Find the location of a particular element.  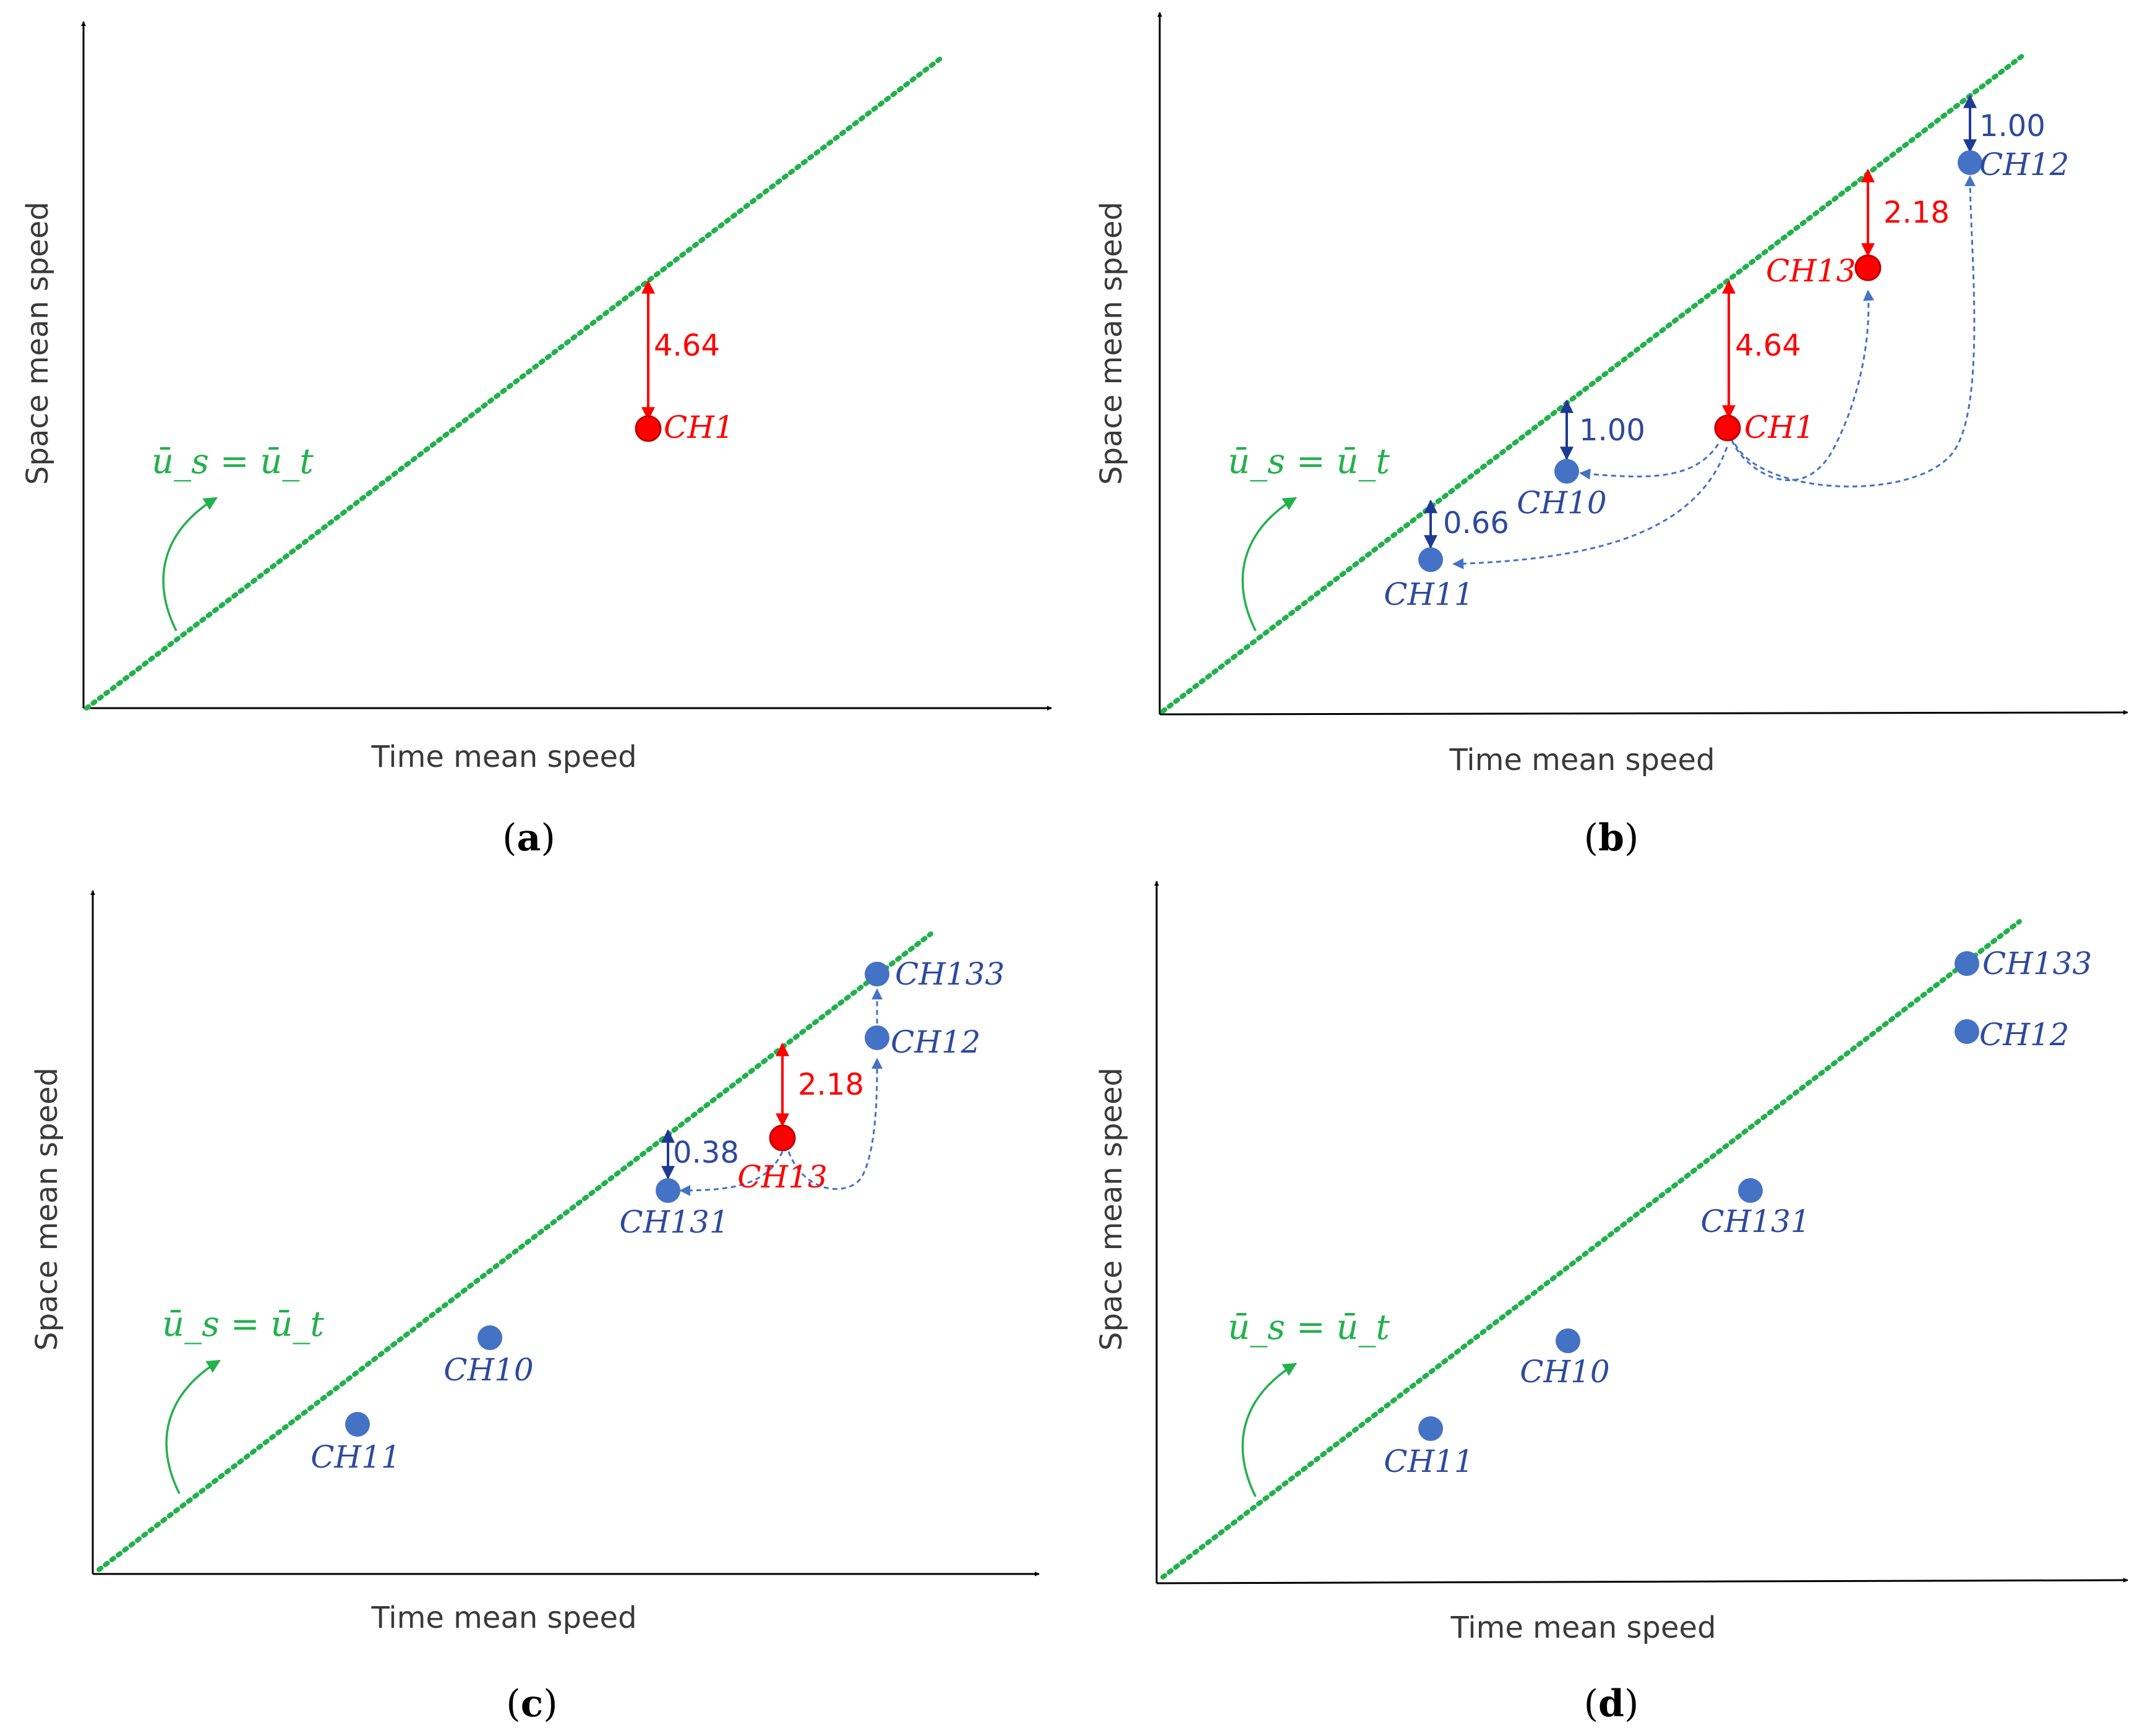

flow-arrow-ch13-ch12 is located at coordinates (835, 1124).